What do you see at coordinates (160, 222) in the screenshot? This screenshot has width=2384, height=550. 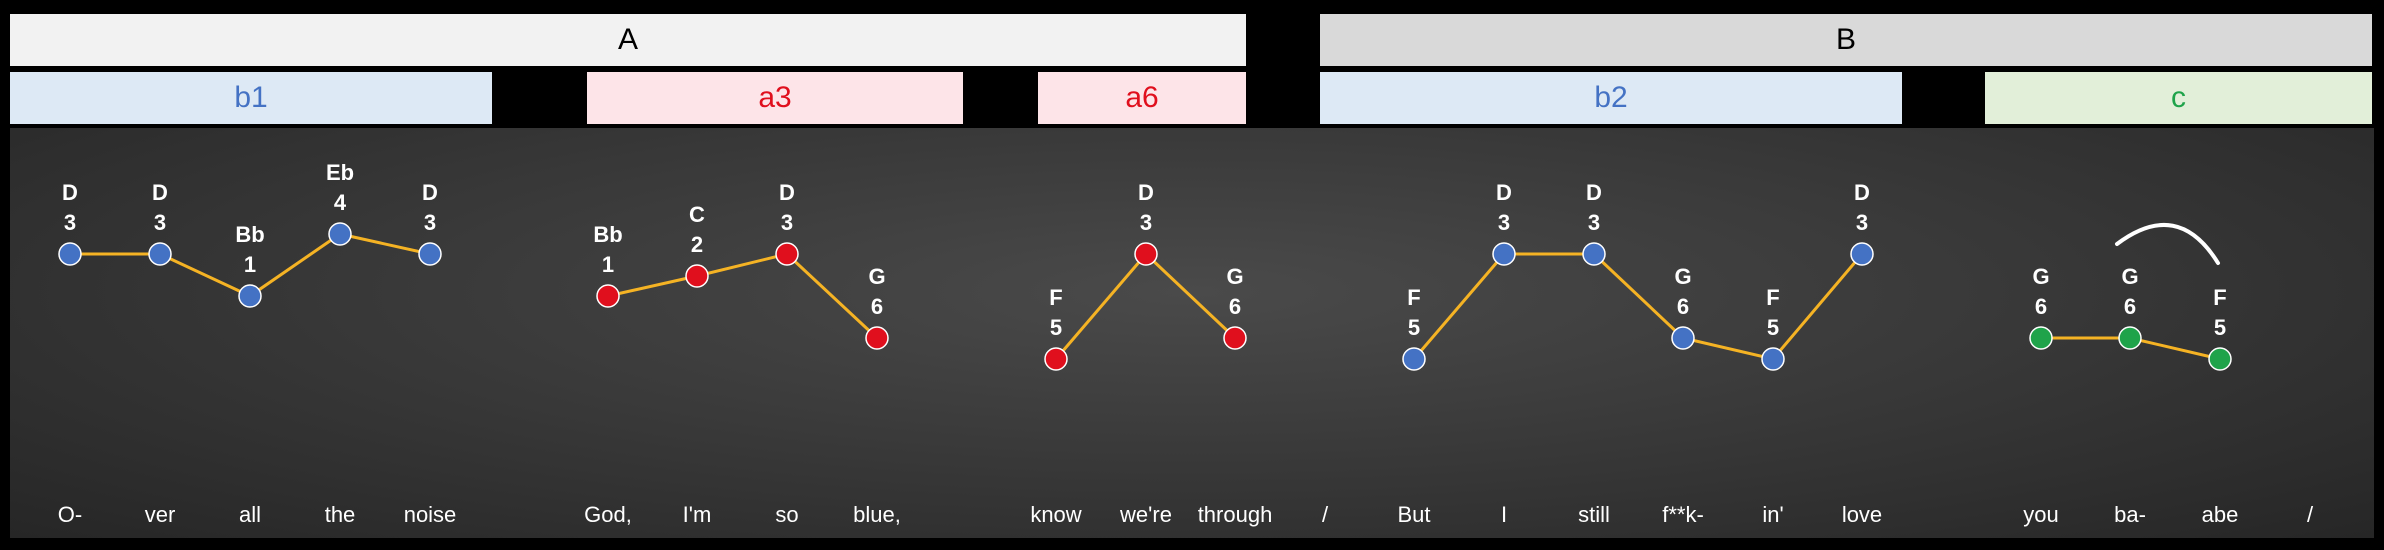 I see `note-degree-b1-1: 3` at bounding box center [160, 222].